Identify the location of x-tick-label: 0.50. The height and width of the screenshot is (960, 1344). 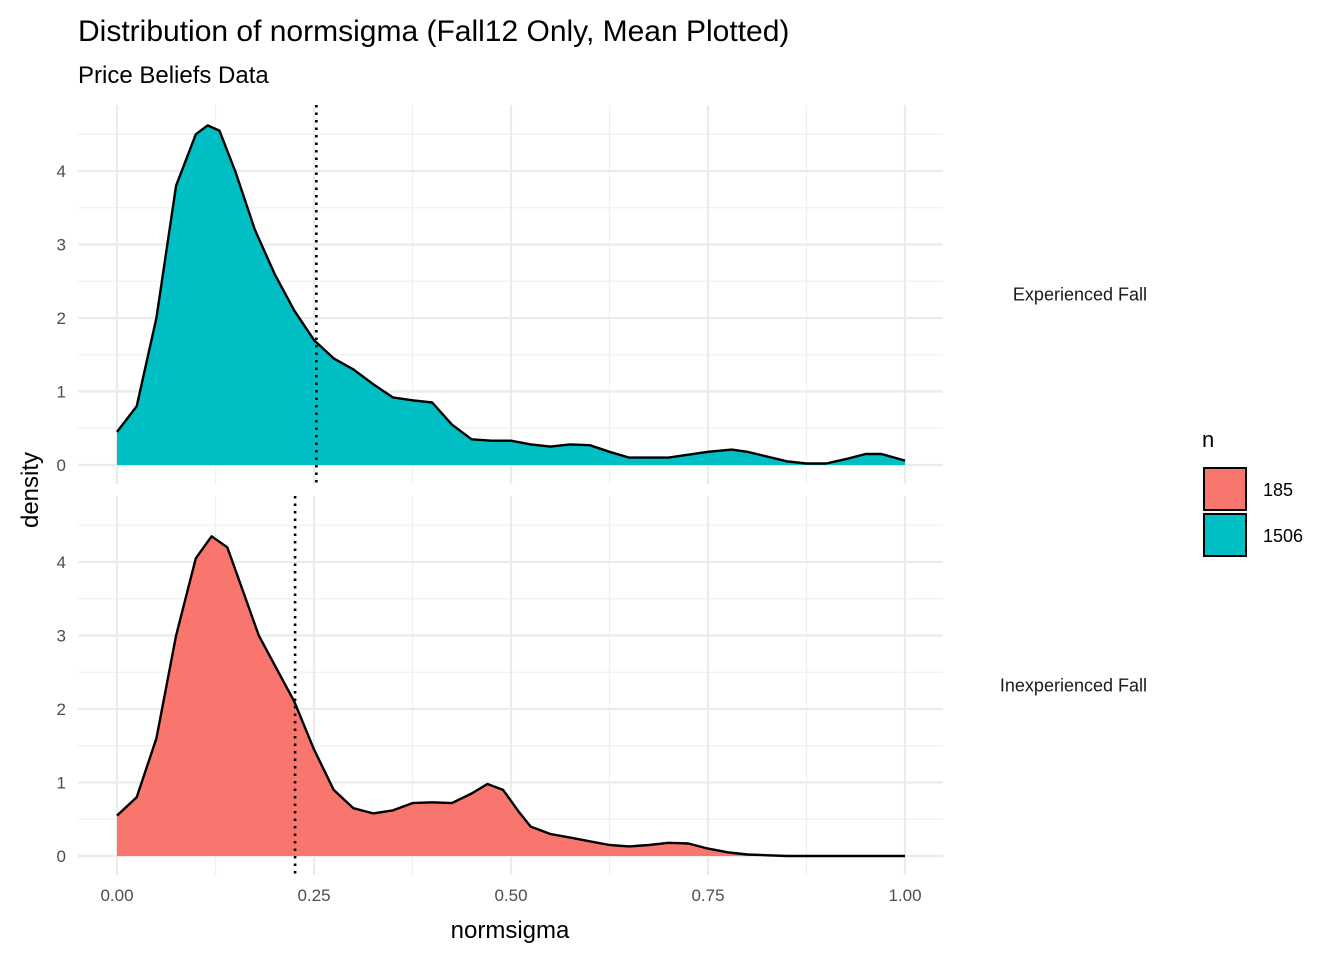
(510, 895).